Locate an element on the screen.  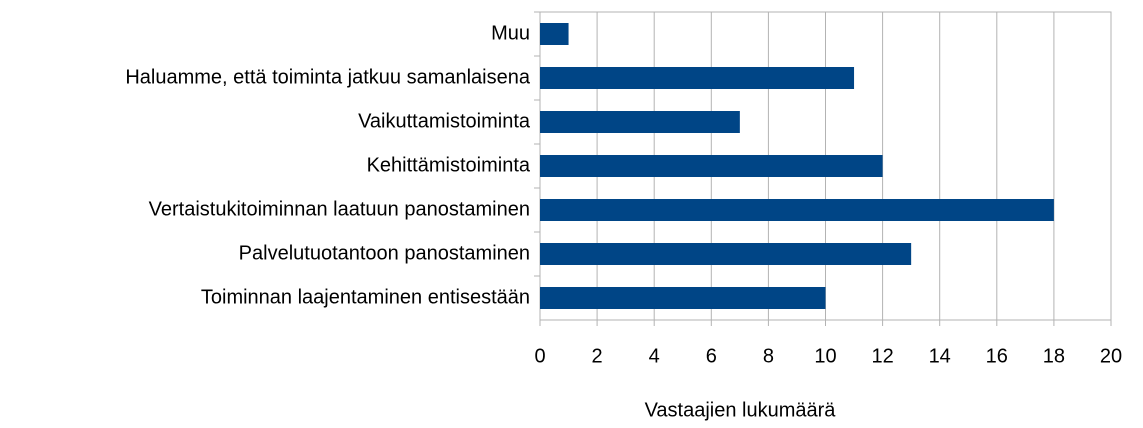
x-tick-label: 6 is located at coordinates (711, 356).